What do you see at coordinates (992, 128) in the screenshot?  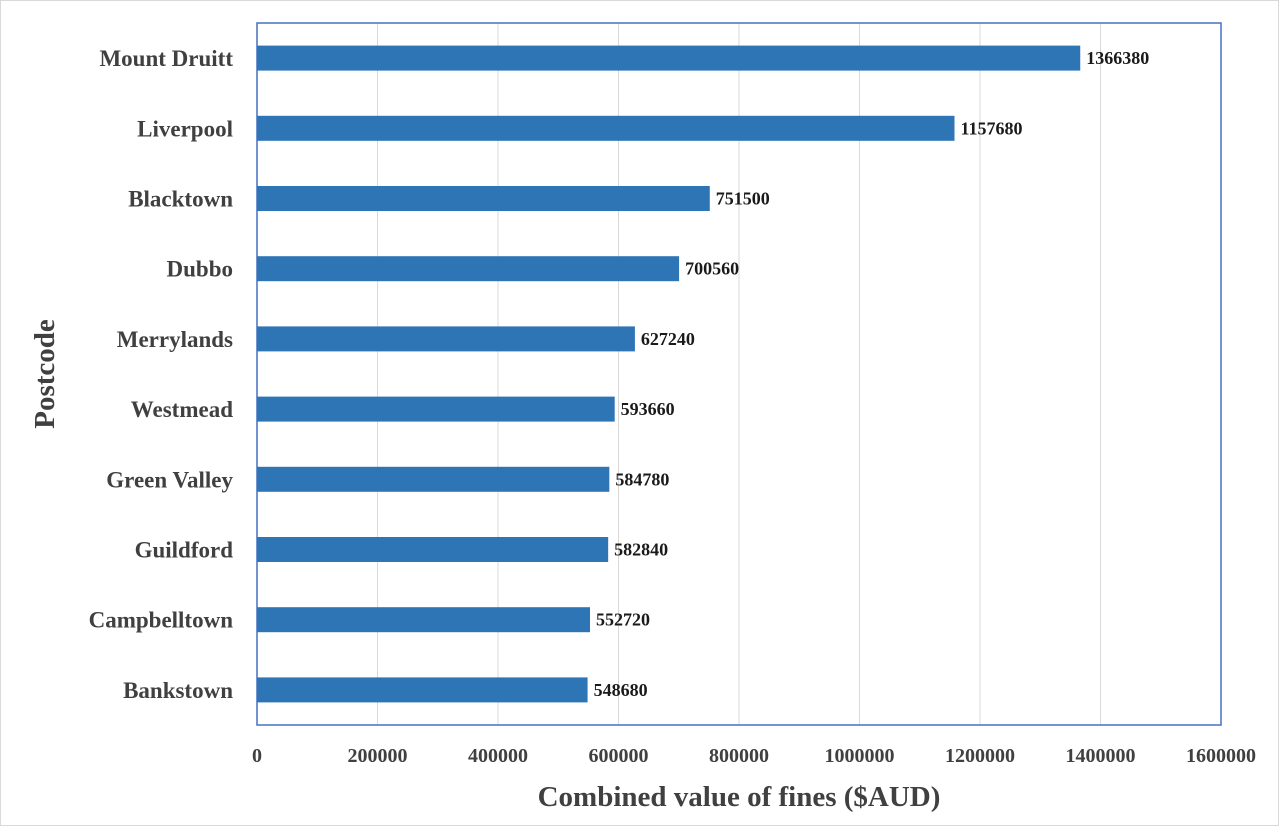 I see `data-label: 1157680` at bounding box center [992, 128].